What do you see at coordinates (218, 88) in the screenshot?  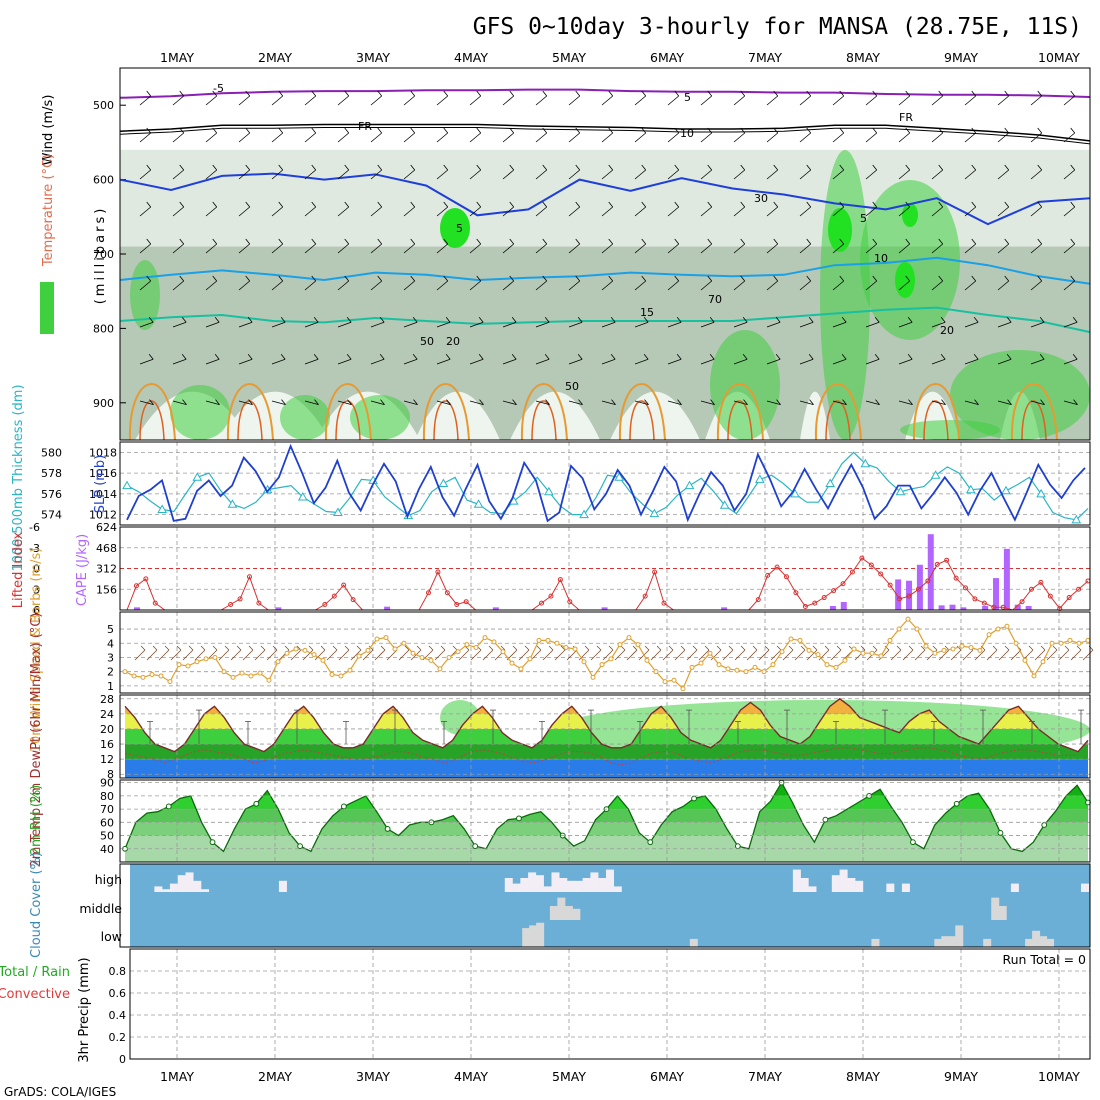 I see `contour-label: -5` at bounding box center [218, 88].